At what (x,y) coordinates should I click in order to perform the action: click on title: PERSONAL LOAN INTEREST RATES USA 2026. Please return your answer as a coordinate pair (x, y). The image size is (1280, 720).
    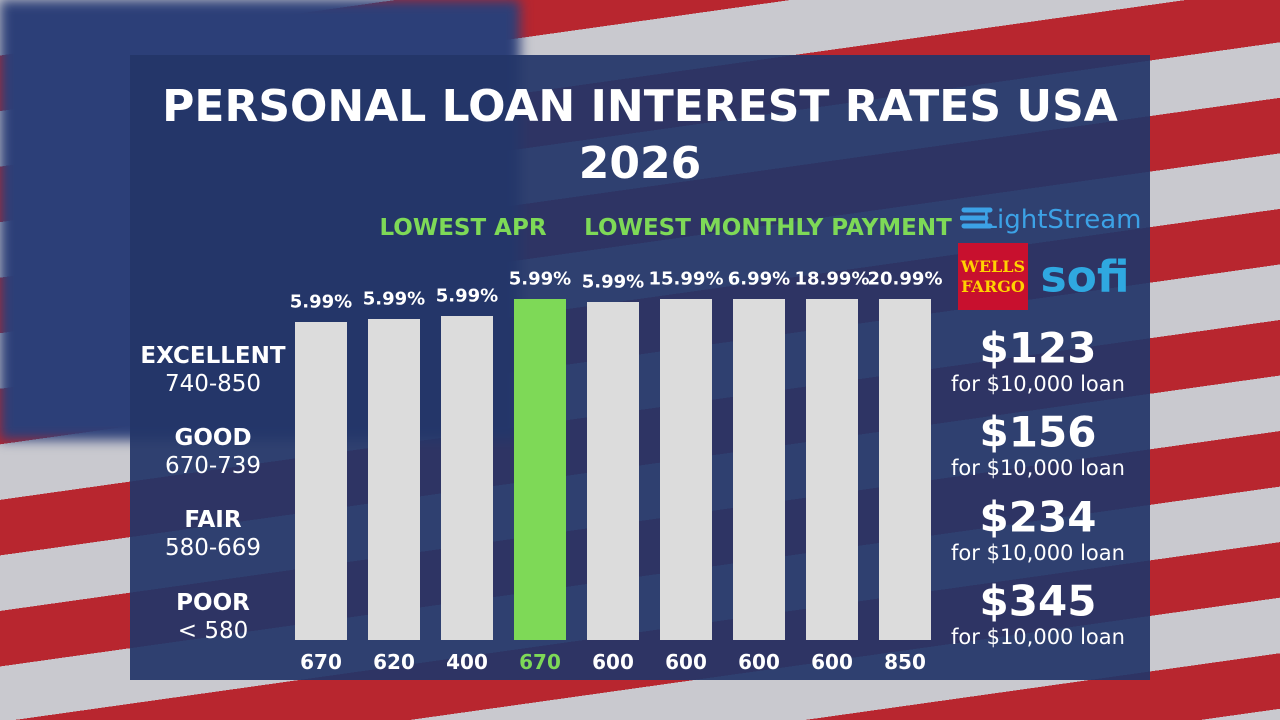
    Looking at the image, I should click on (640, 135).